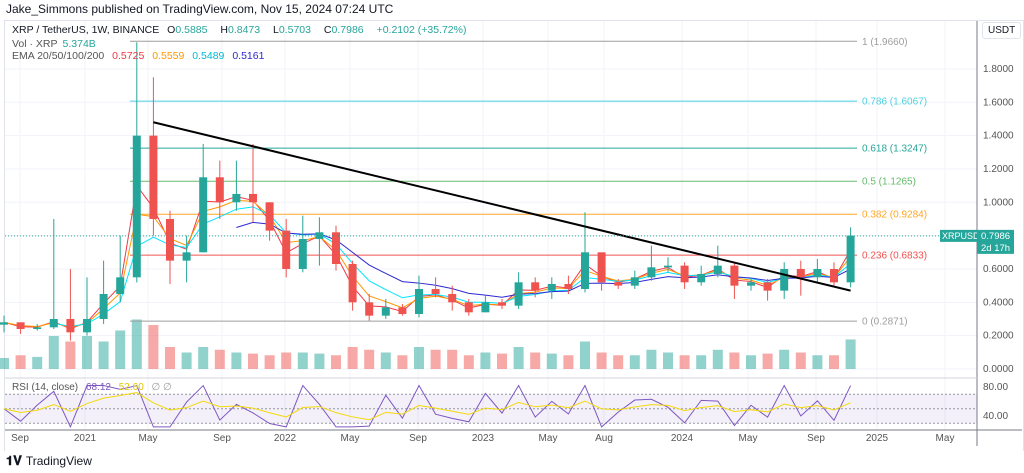 This screenshot has height=473, width=1024. What do you see at coordinates (894, 102) in the screenshot?
I see `fib-level-label: 0.786 (1.6067)` at bounding box center [894, 102].